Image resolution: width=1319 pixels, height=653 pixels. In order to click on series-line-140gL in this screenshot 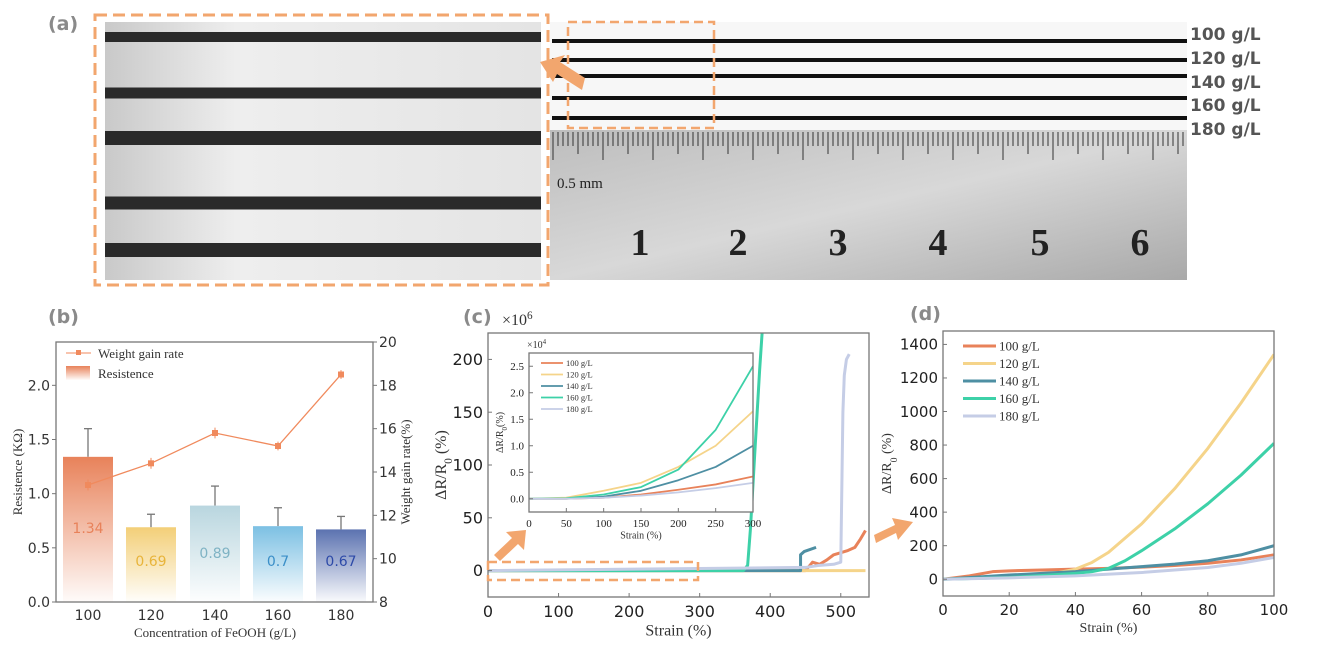, I will do `click(1108, 562)`.